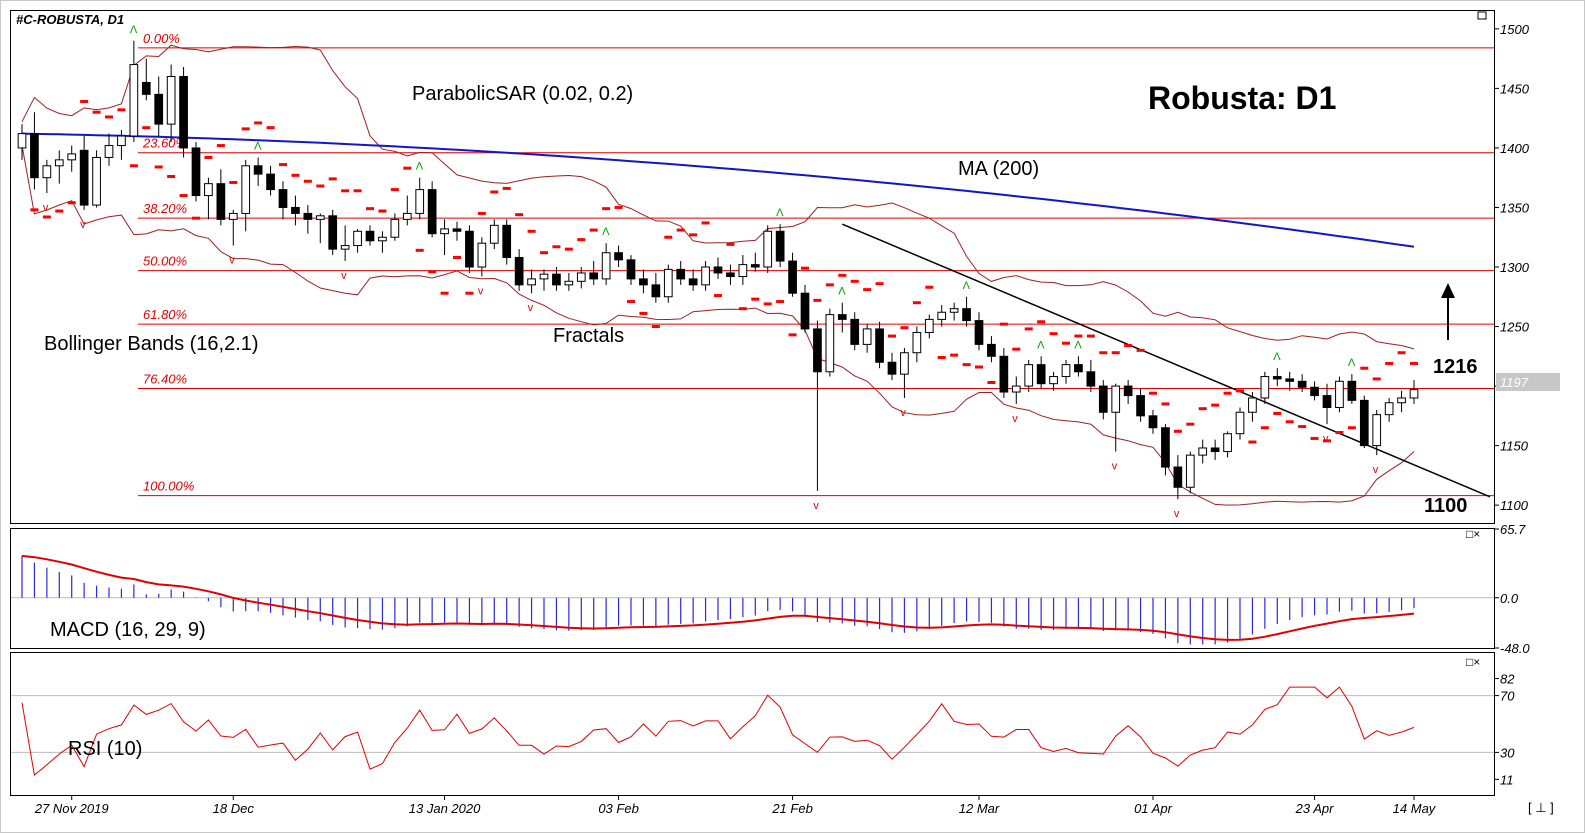 This screenshot has height=833, width=1585. I want to click on moving-average, so click(718, 190).